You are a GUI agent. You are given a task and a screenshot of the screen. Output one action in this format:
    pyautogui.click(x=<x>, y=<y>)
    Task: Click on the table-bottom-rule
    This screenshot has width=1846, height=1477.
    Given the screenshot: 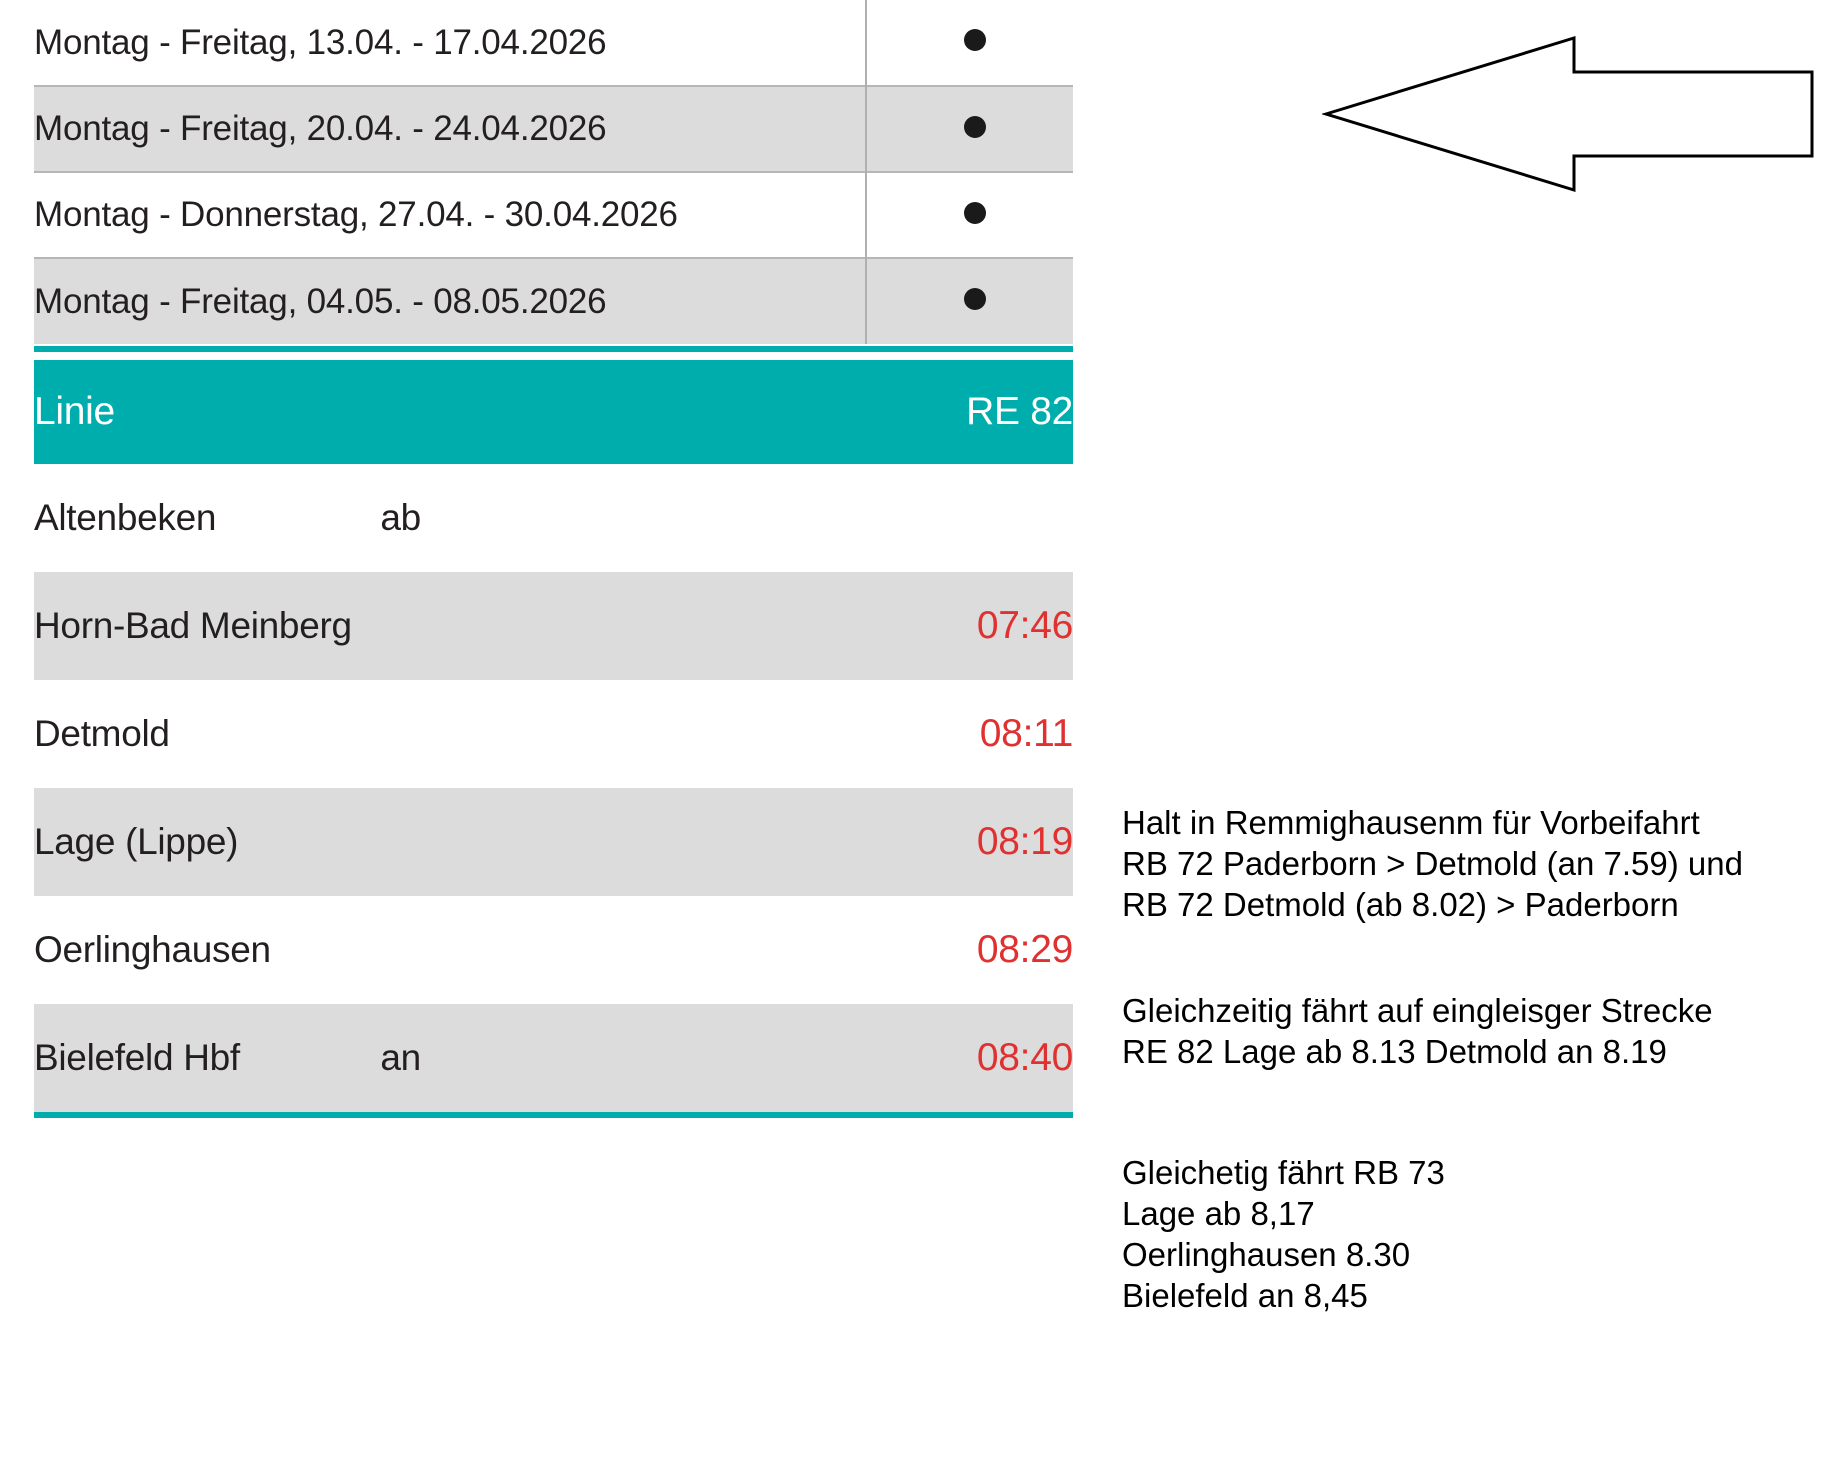 What is the action you would take?
    pyautogui.click(x=553, y=1115)
    